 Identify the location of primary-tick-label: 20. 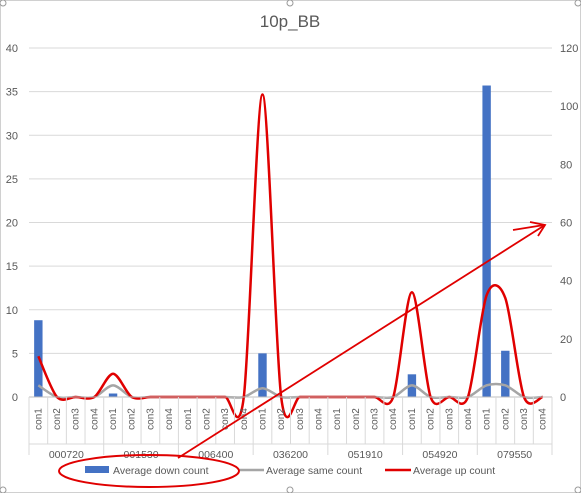
(12, 224).